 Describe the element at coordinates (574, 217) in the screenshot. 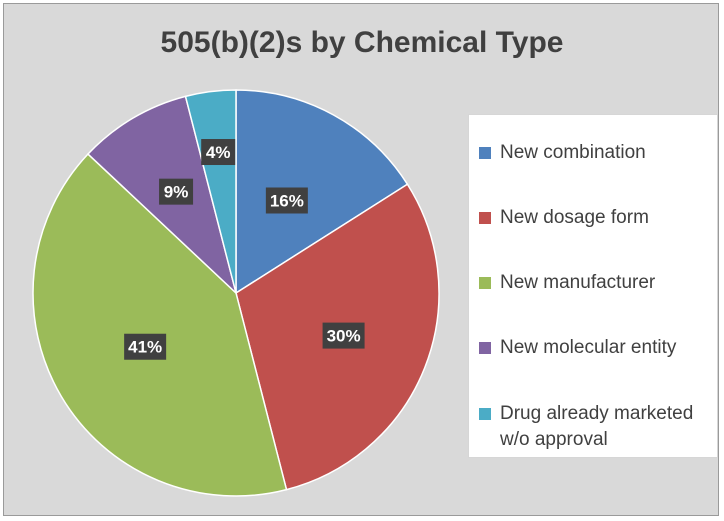

I see `legend-label: New dosage form` at that location.